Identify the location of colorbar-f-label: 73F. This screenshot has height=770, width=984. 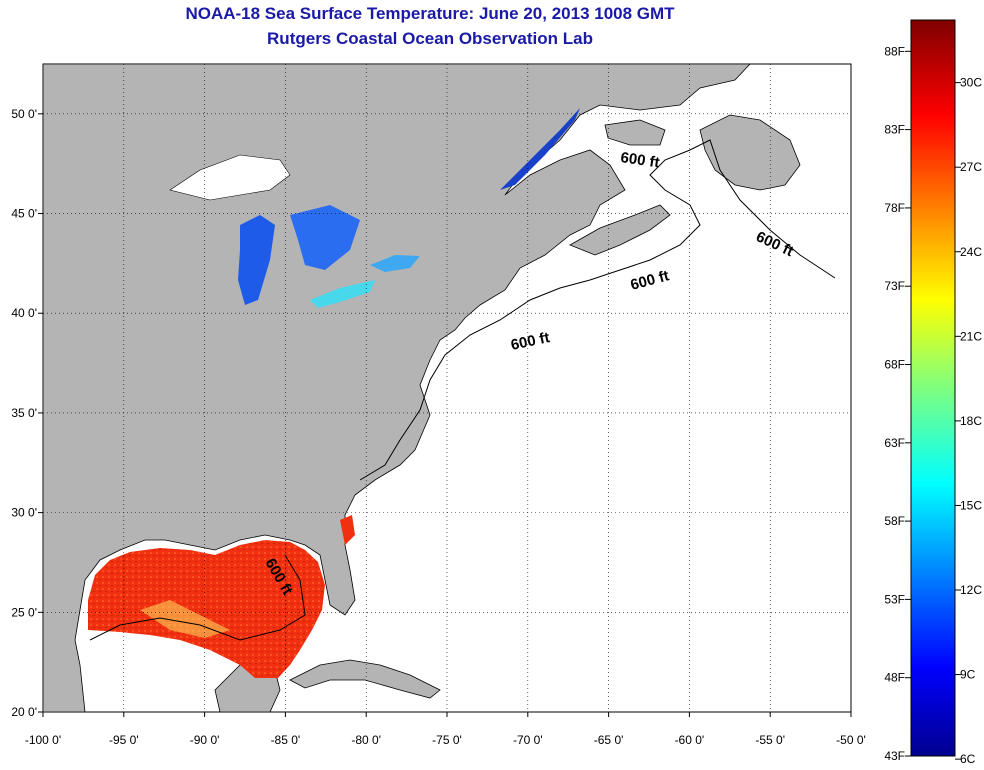
(894, 286).